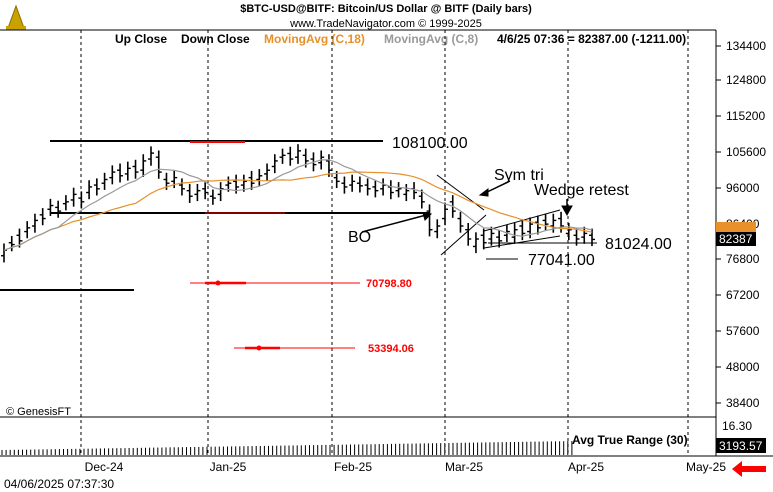 Image resolution: width=773 pixels, height=492 pixels. I want to click on ma8-line, so click(298, 205).